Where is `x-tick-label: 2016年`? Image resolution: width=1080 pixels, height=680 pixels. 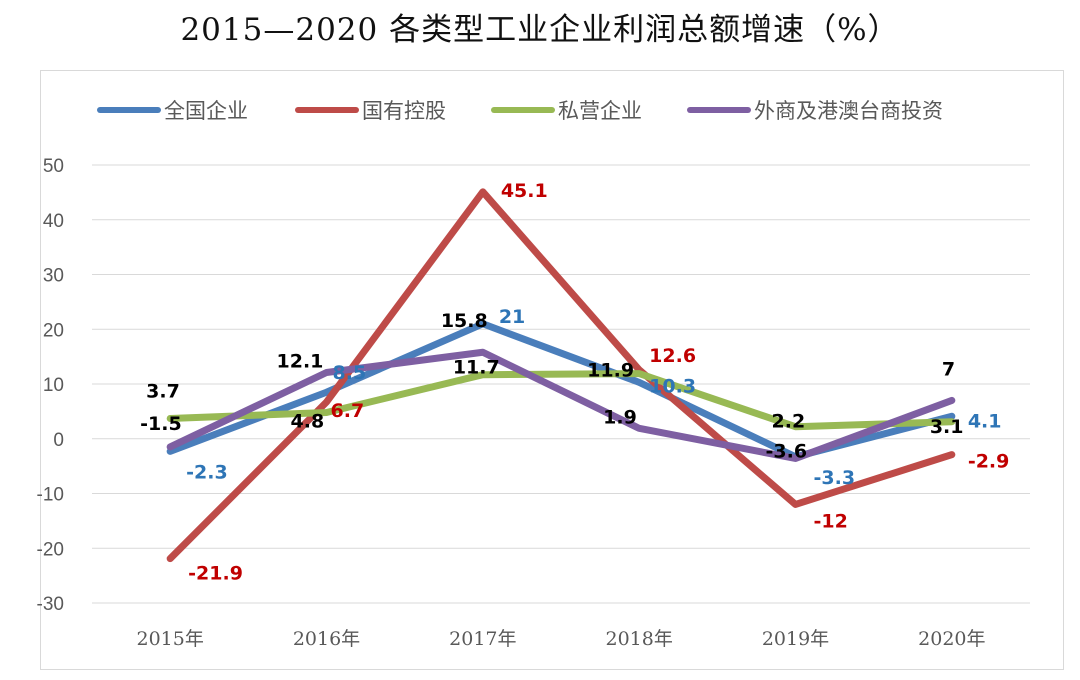 x-tick-label: 2016年 is located at coordinates (326, 639).